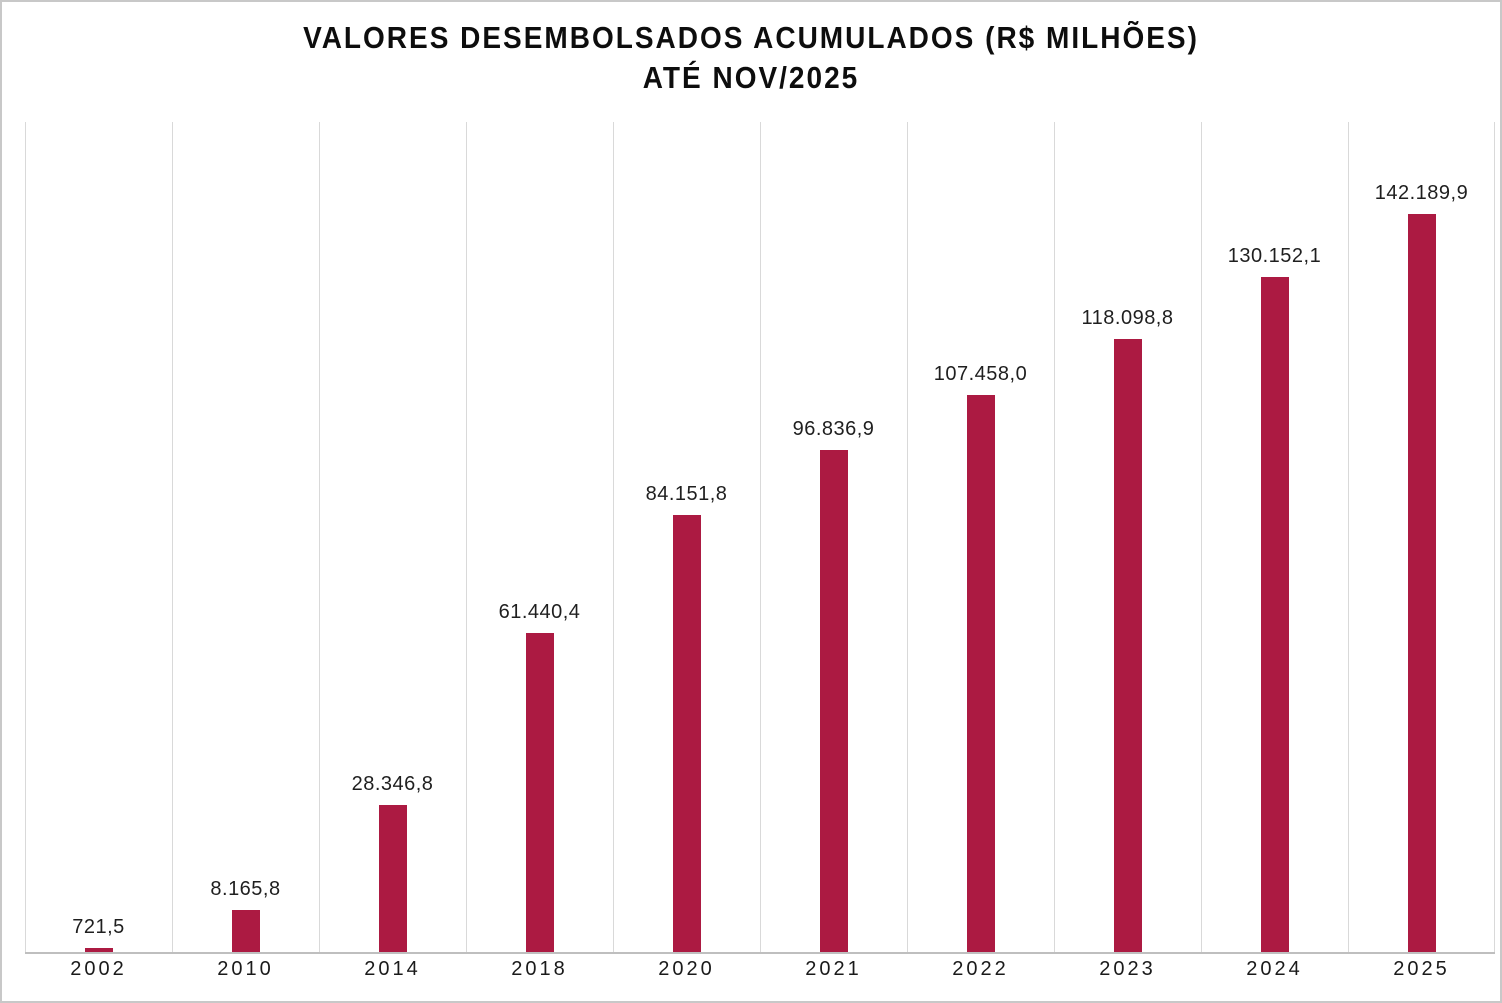 Image resolution: width=1502 pixels, height=1003 pixels. Describe the element at coordinates (1274, 969) in the screenshot. I see `x-axis-label: 2024` at that location.